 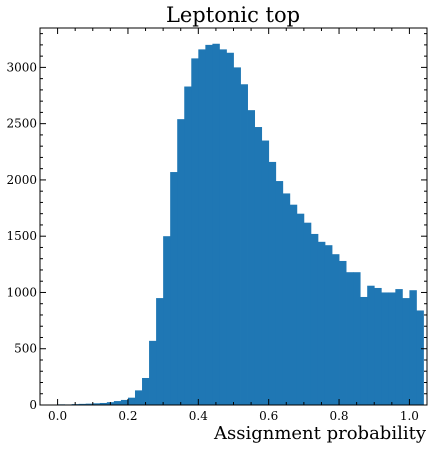 What do you see at coordinates (127, 416) in the screenshot?
I see `x-tick-label: 0.2` at bounding box center [127, 416].